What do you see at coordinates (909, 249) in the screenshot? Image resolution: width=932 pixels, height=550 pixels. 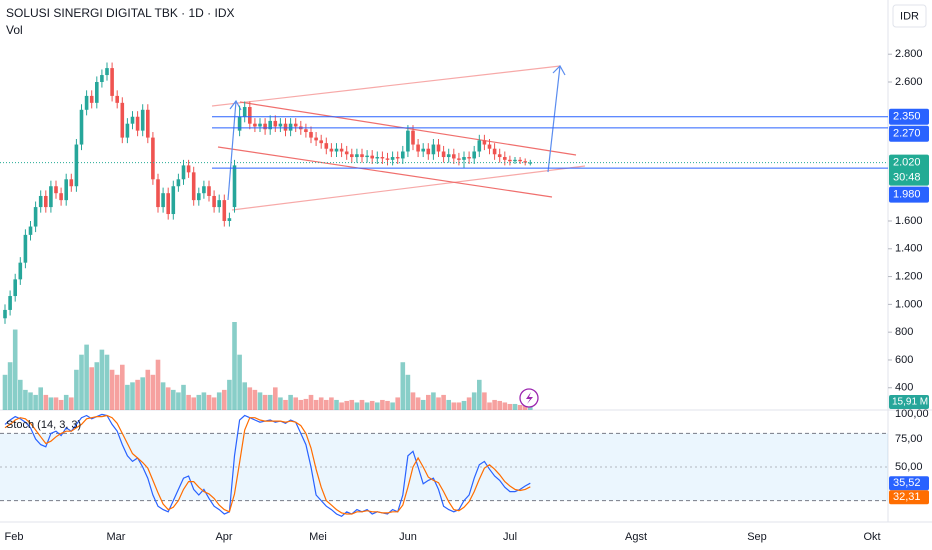 I see `y-tick-label: 1.400` at bounding box center [909, 249].